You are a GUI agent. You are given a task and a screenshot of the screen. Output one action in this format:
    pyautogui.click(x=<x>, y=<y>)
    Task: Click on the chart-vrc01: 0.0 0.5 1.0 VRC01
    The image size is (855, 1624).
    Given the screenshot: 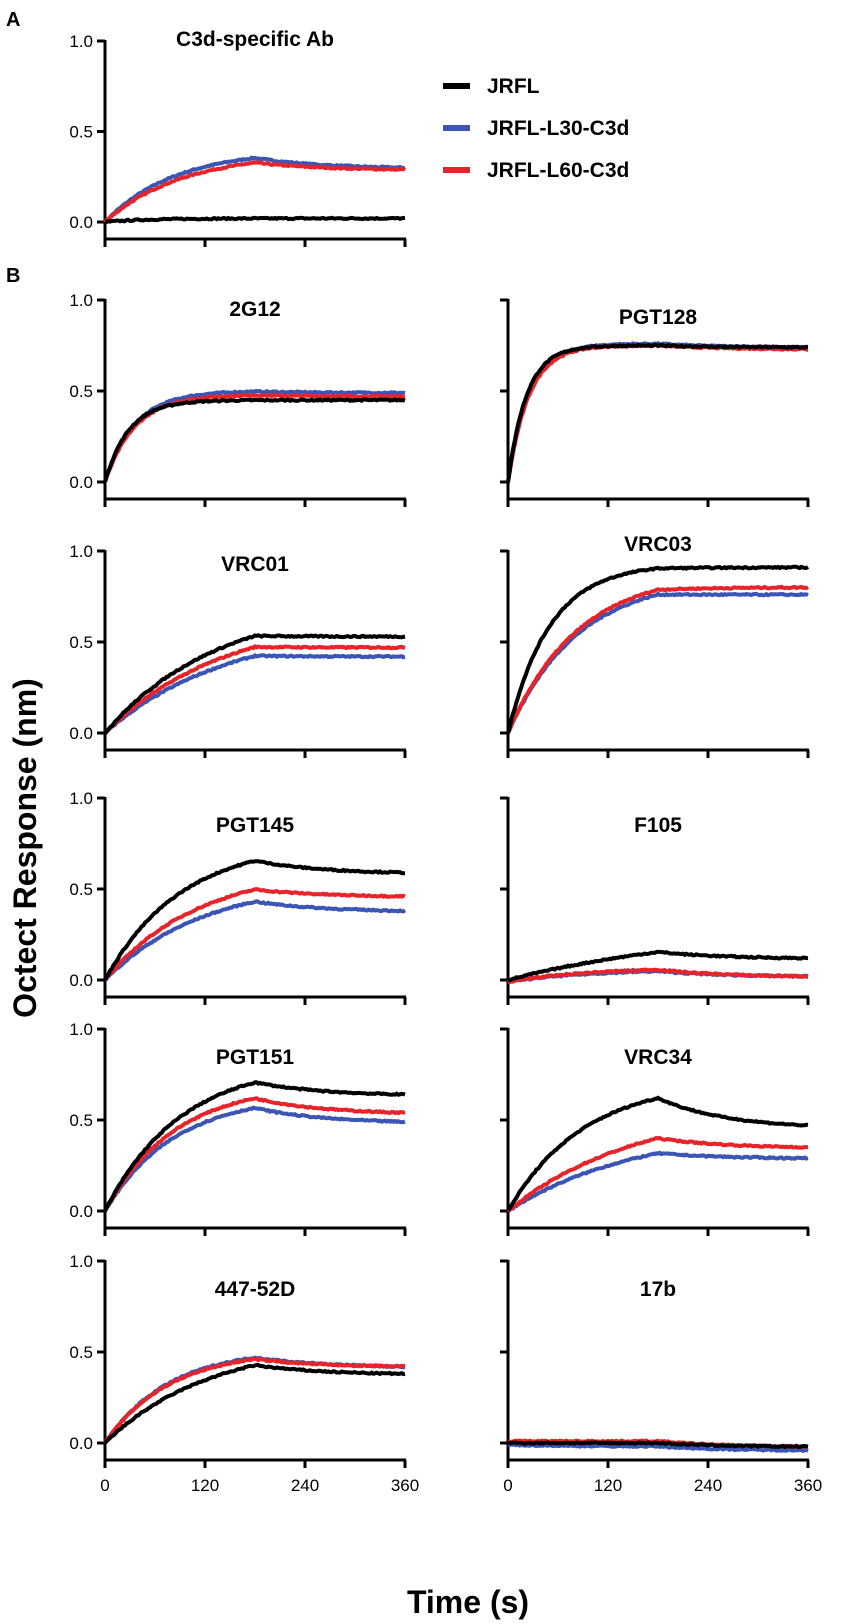 What is the action you would take?
    pyautogui.click(x=238, y=650)
    